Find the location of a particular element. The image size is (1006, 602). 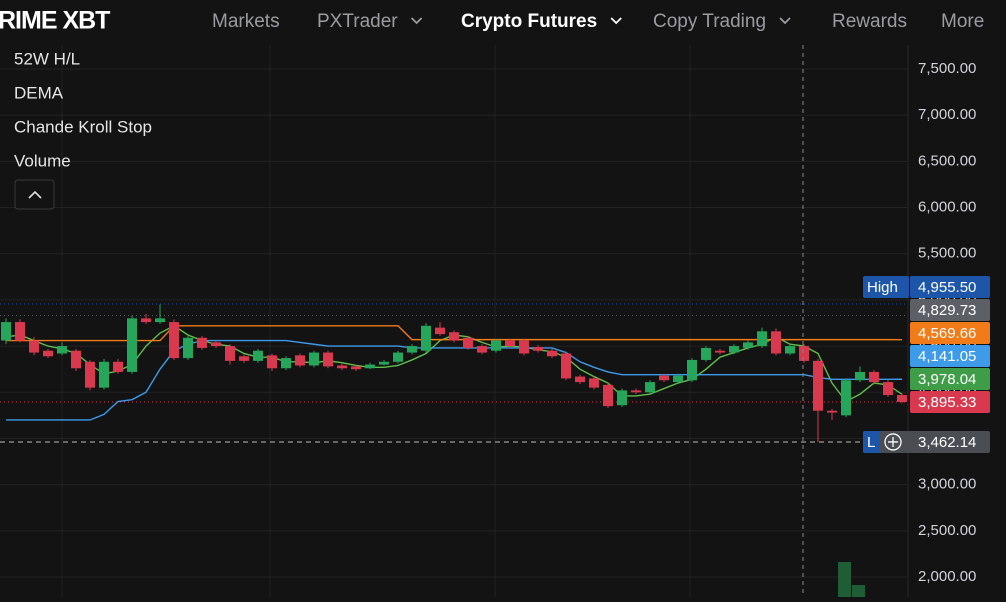

legend-item: 52W H/L is located at coordinates (47, 58).